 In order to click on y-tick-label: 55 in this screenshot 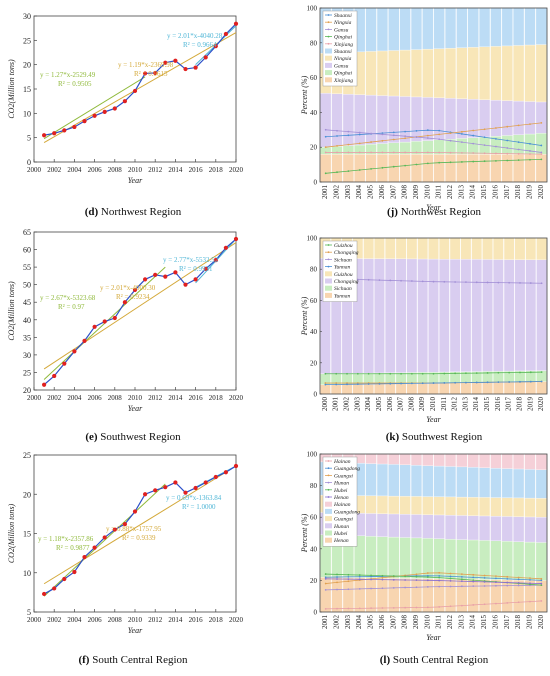, I will do `click(27, 267)`.